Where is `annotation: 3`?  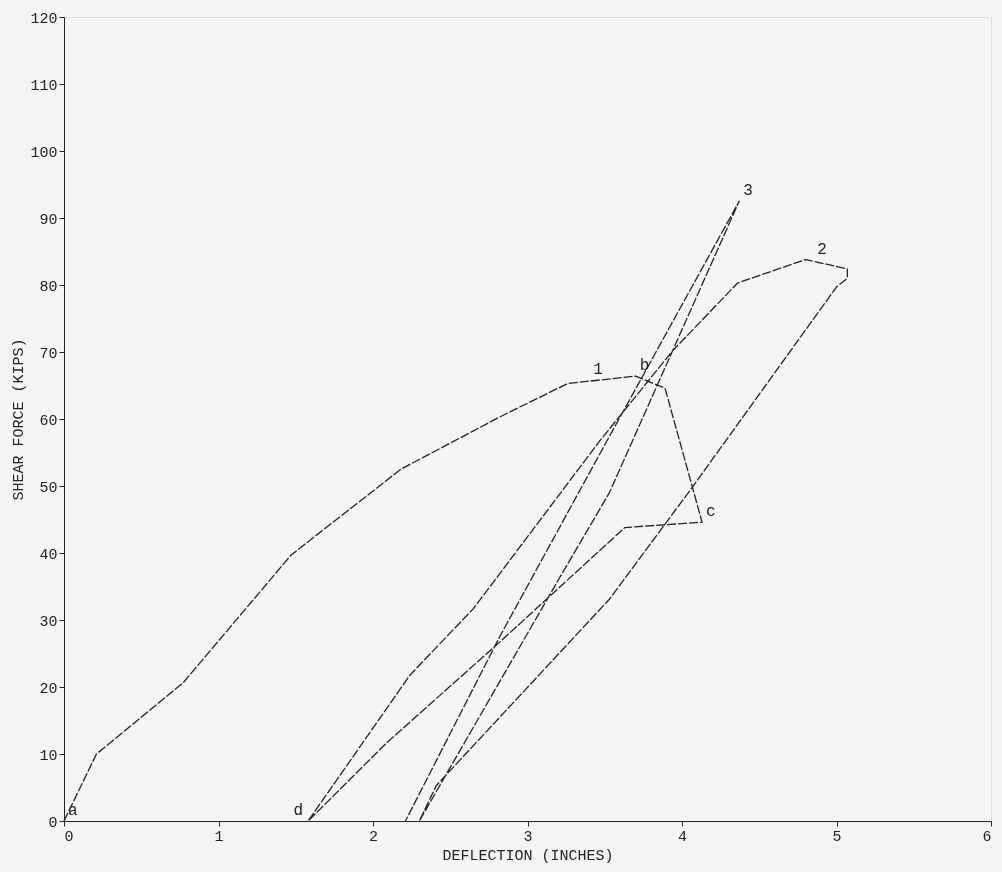 annotation: 3 is located at coordinates (748, 191).